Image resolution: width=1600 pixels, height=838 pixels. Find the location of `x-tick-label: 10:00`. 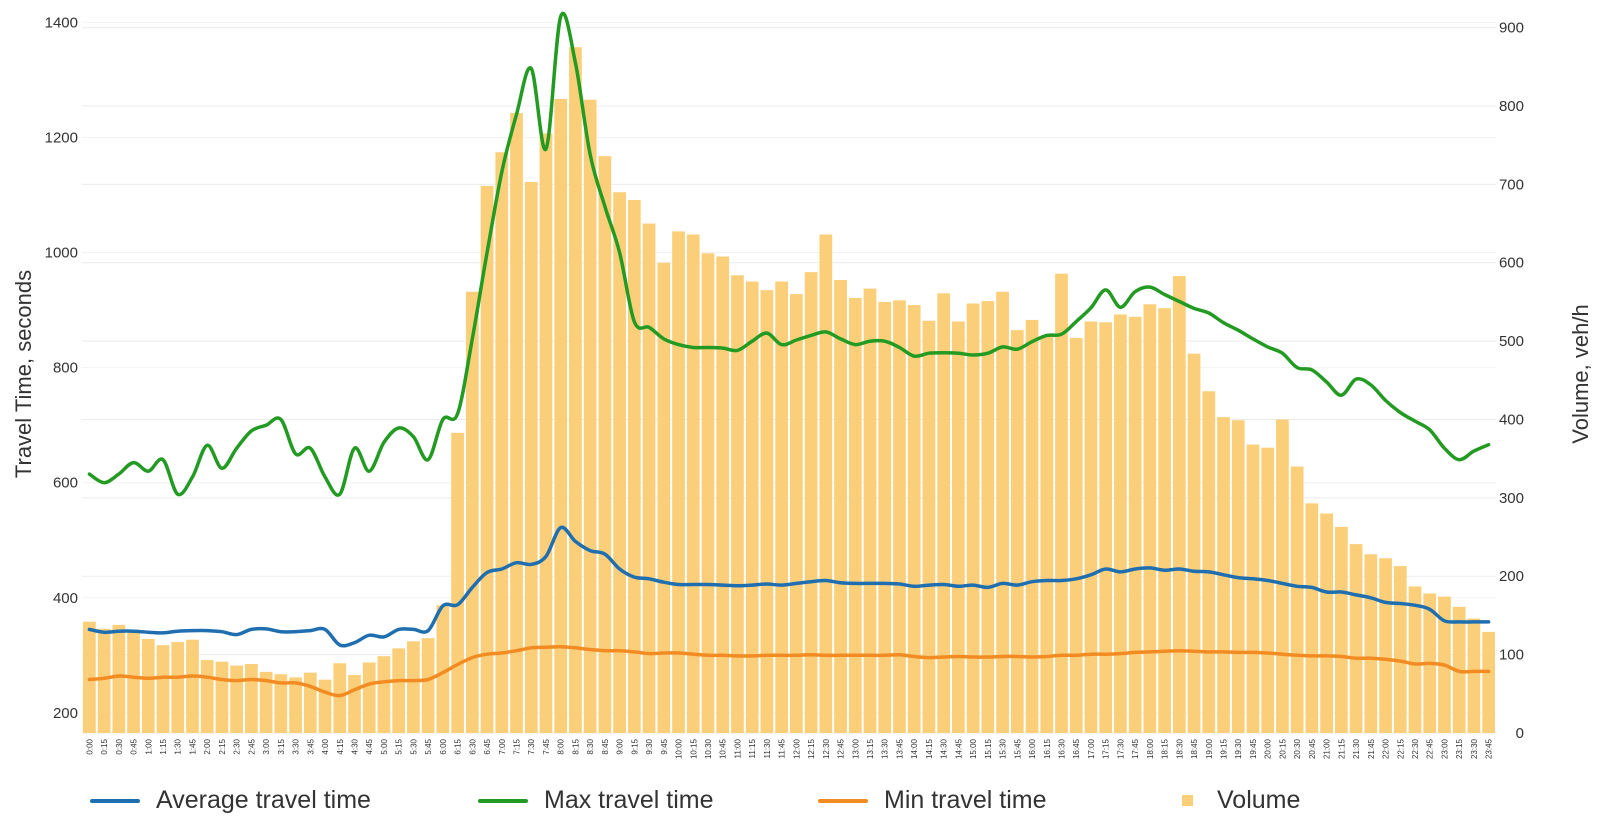

x-tick-label: 10:00 is located at coordinates (679, 748).